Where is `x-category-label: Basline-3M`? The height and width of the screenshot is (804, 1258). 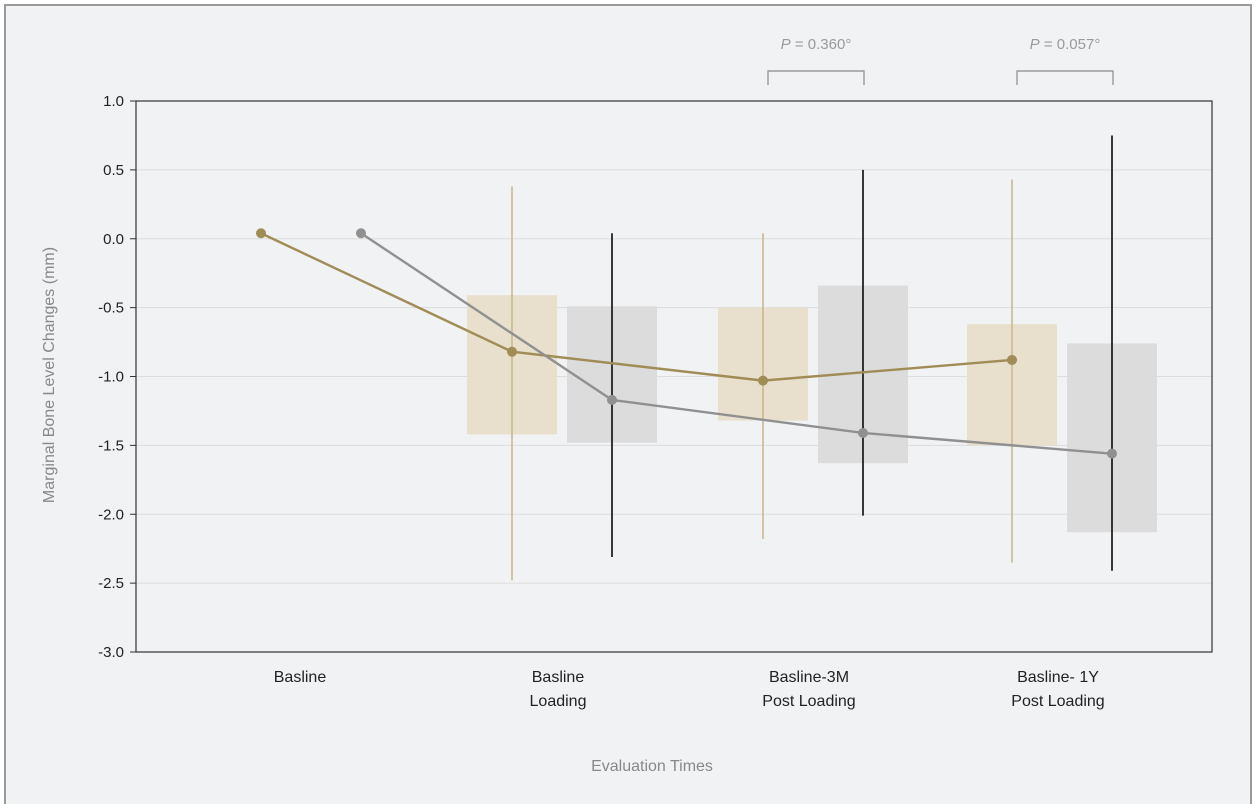
x-category-label: Basline-3M is located at coordinates (809, 677).